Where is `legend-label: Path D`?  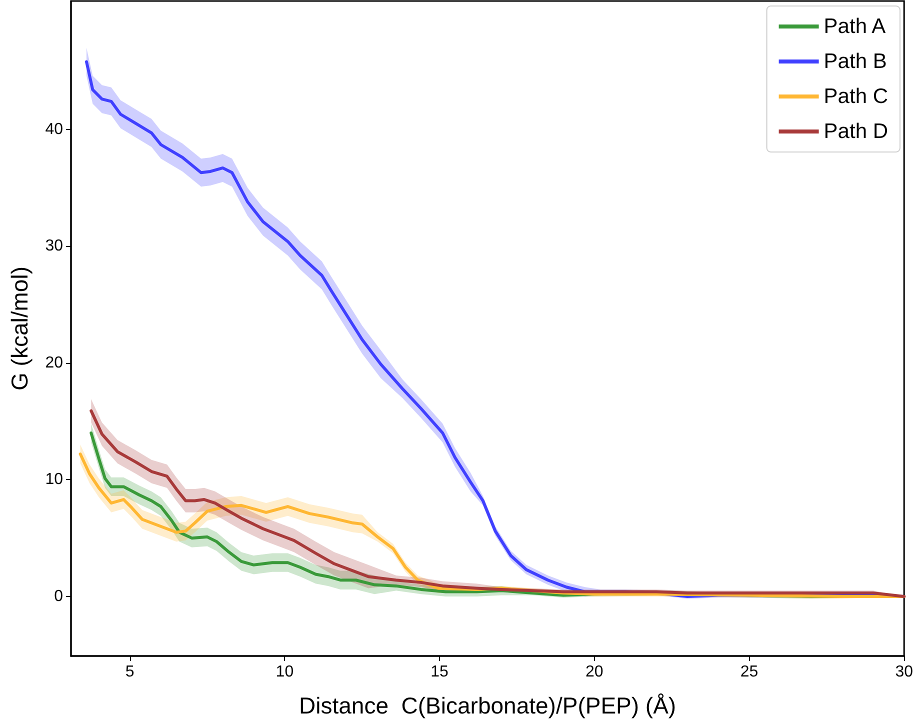 legend-label: Path D is located at coordinates (856, 131).